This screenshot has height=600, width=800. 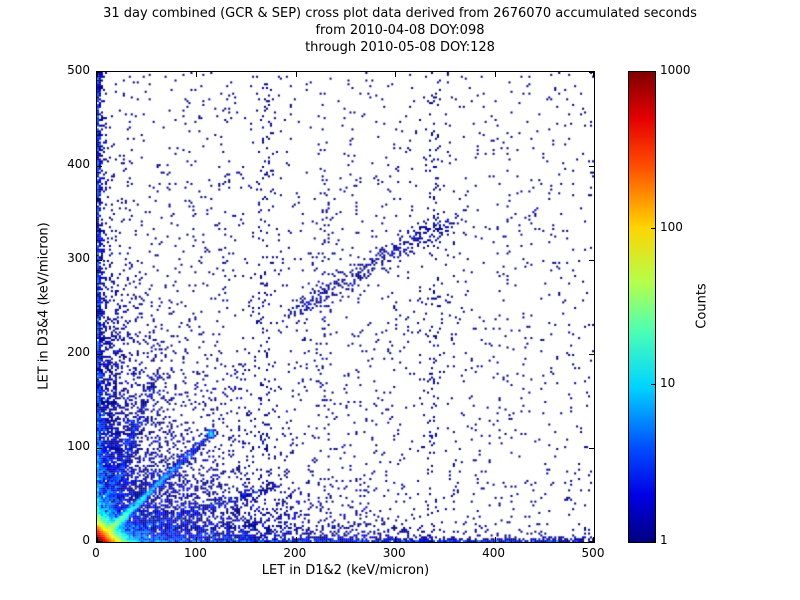 What do you see at coordinates (668, 383) in the screenshot?
I see `colorbar-tick-label: 10` at bounding box center [668, 383].